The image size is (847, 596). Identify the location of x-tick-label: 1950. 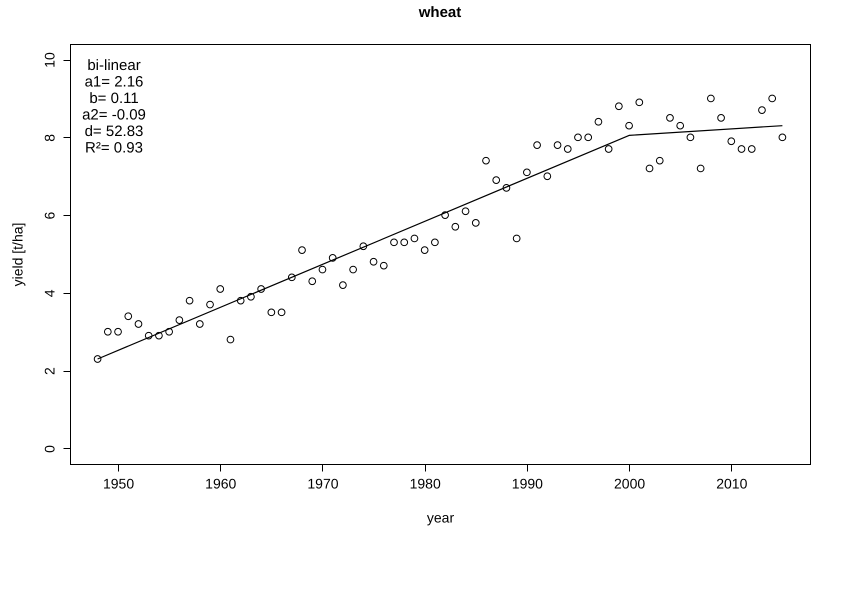
(118, 484).